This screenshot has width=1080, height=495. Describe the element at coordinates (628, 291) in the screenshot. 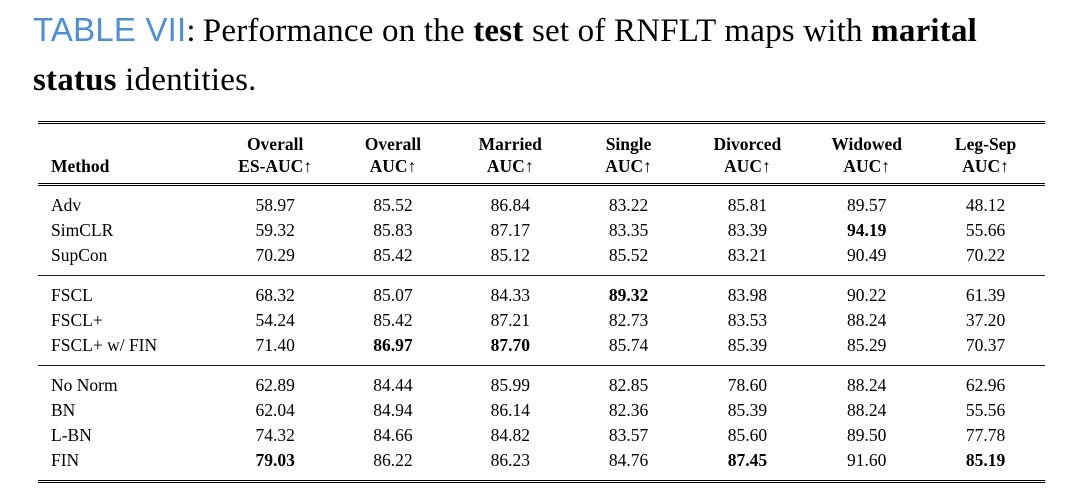

I see `value-cell: 89.32` at that location.